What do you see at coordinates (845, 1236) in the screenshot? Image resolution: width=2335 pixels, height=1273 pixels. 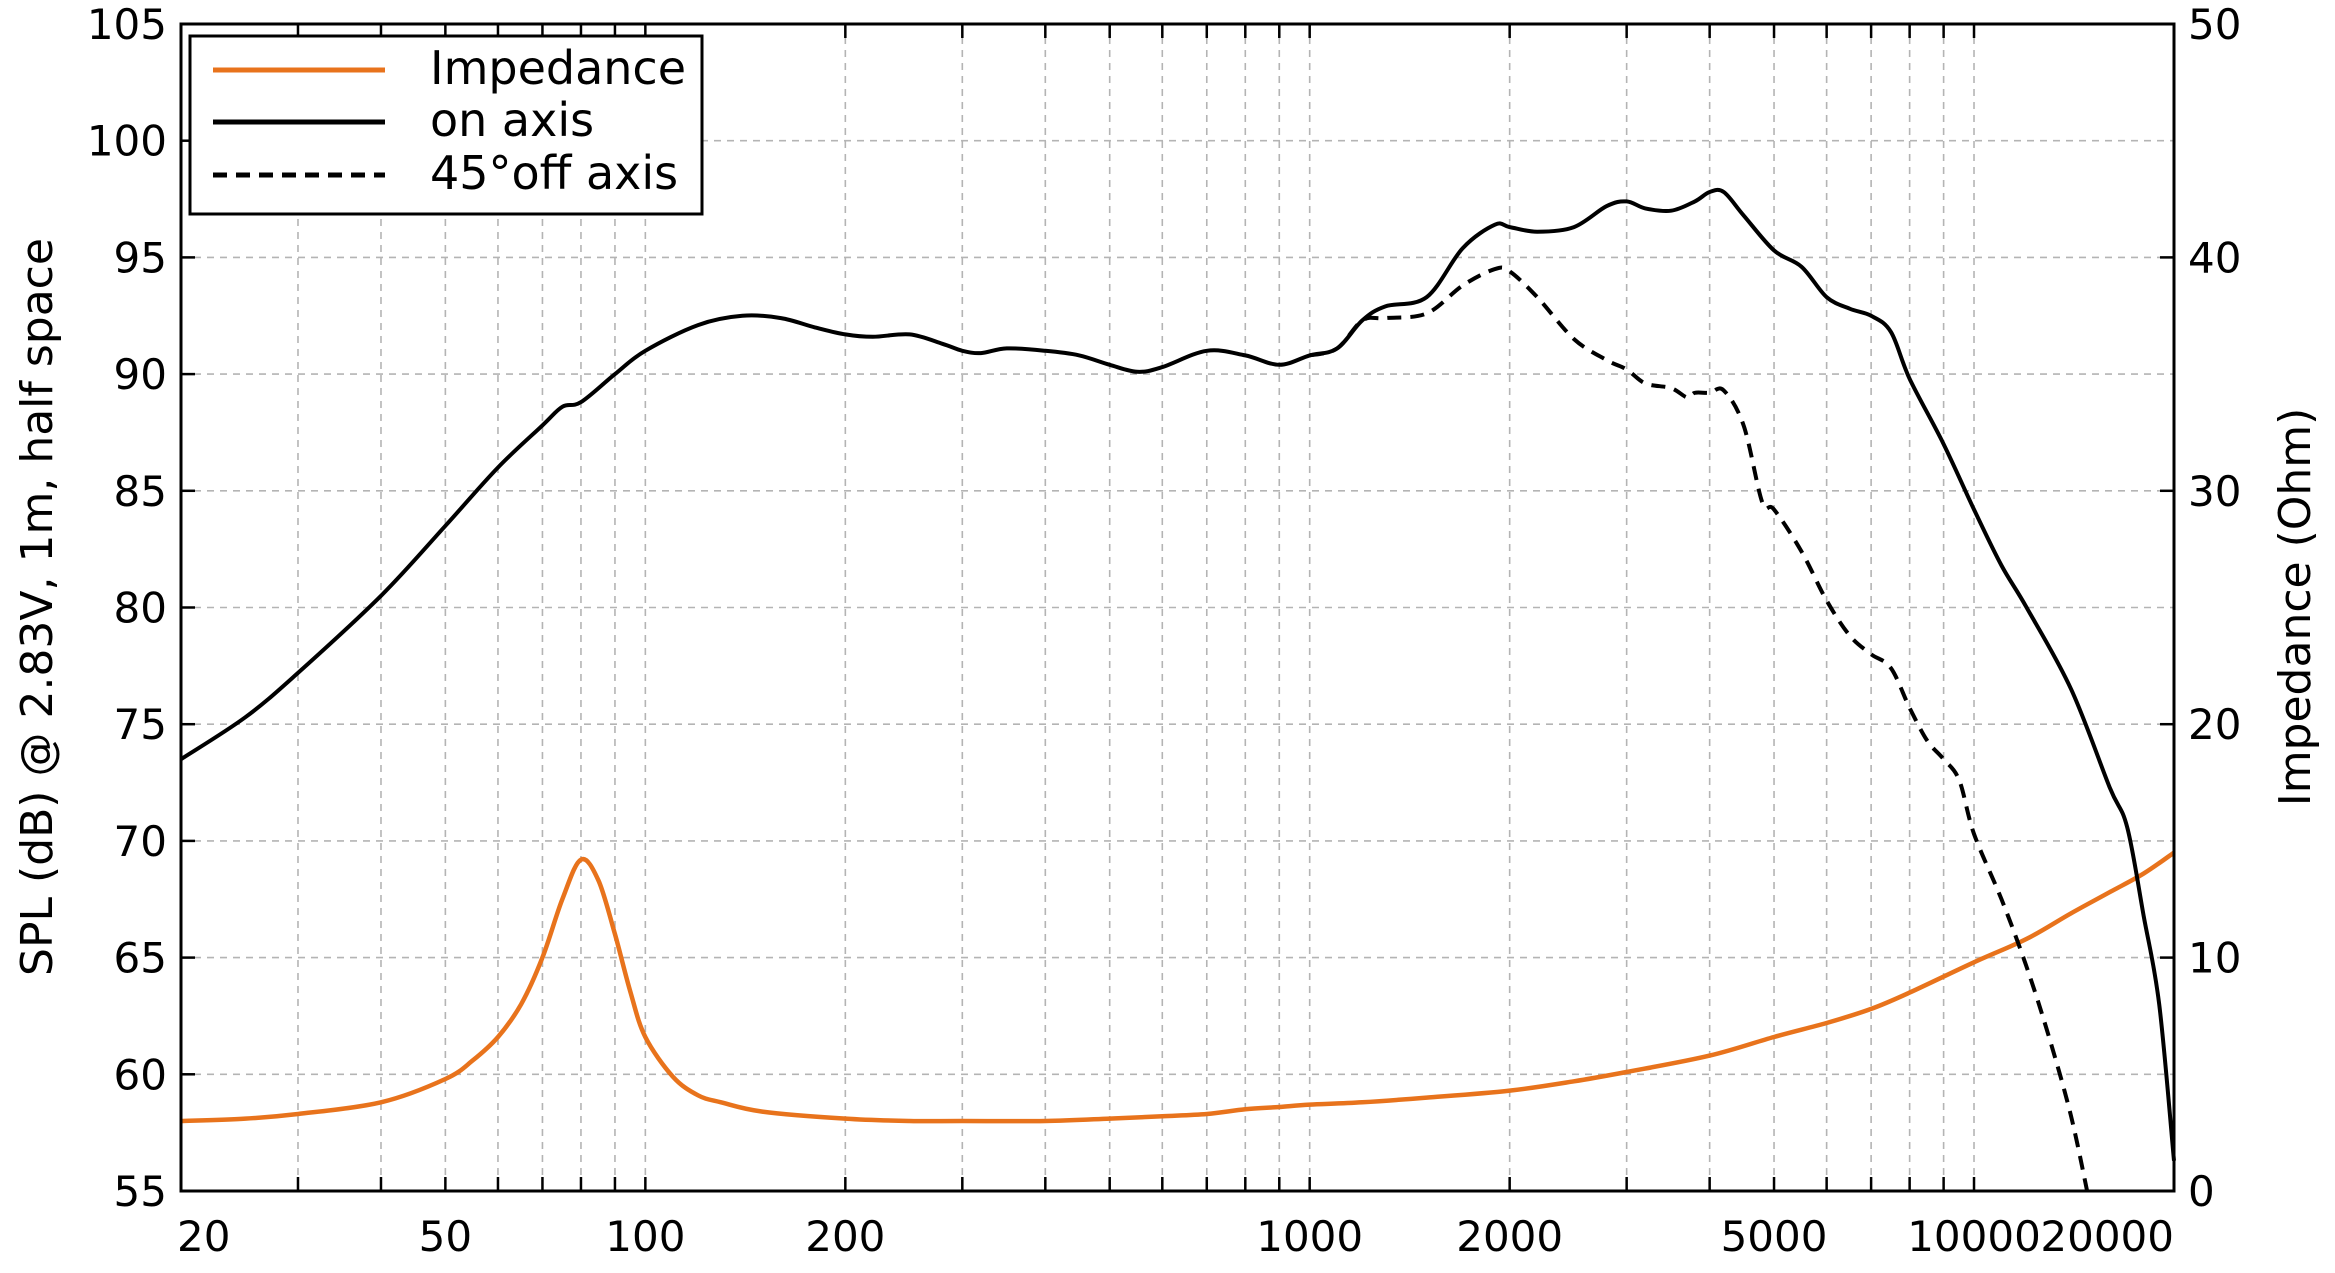 I see `x-tick-label: 200` at bounding box center [845, 1236].